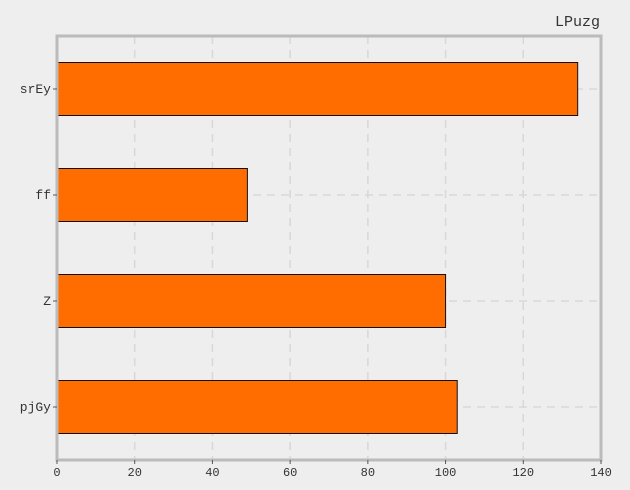 The height and width of the screenshot is (490, 630). What do you see at coordinates (35, 407) in the screenshot?
I see `y-tick-label: pjGy` at bounding box center [35, 407].